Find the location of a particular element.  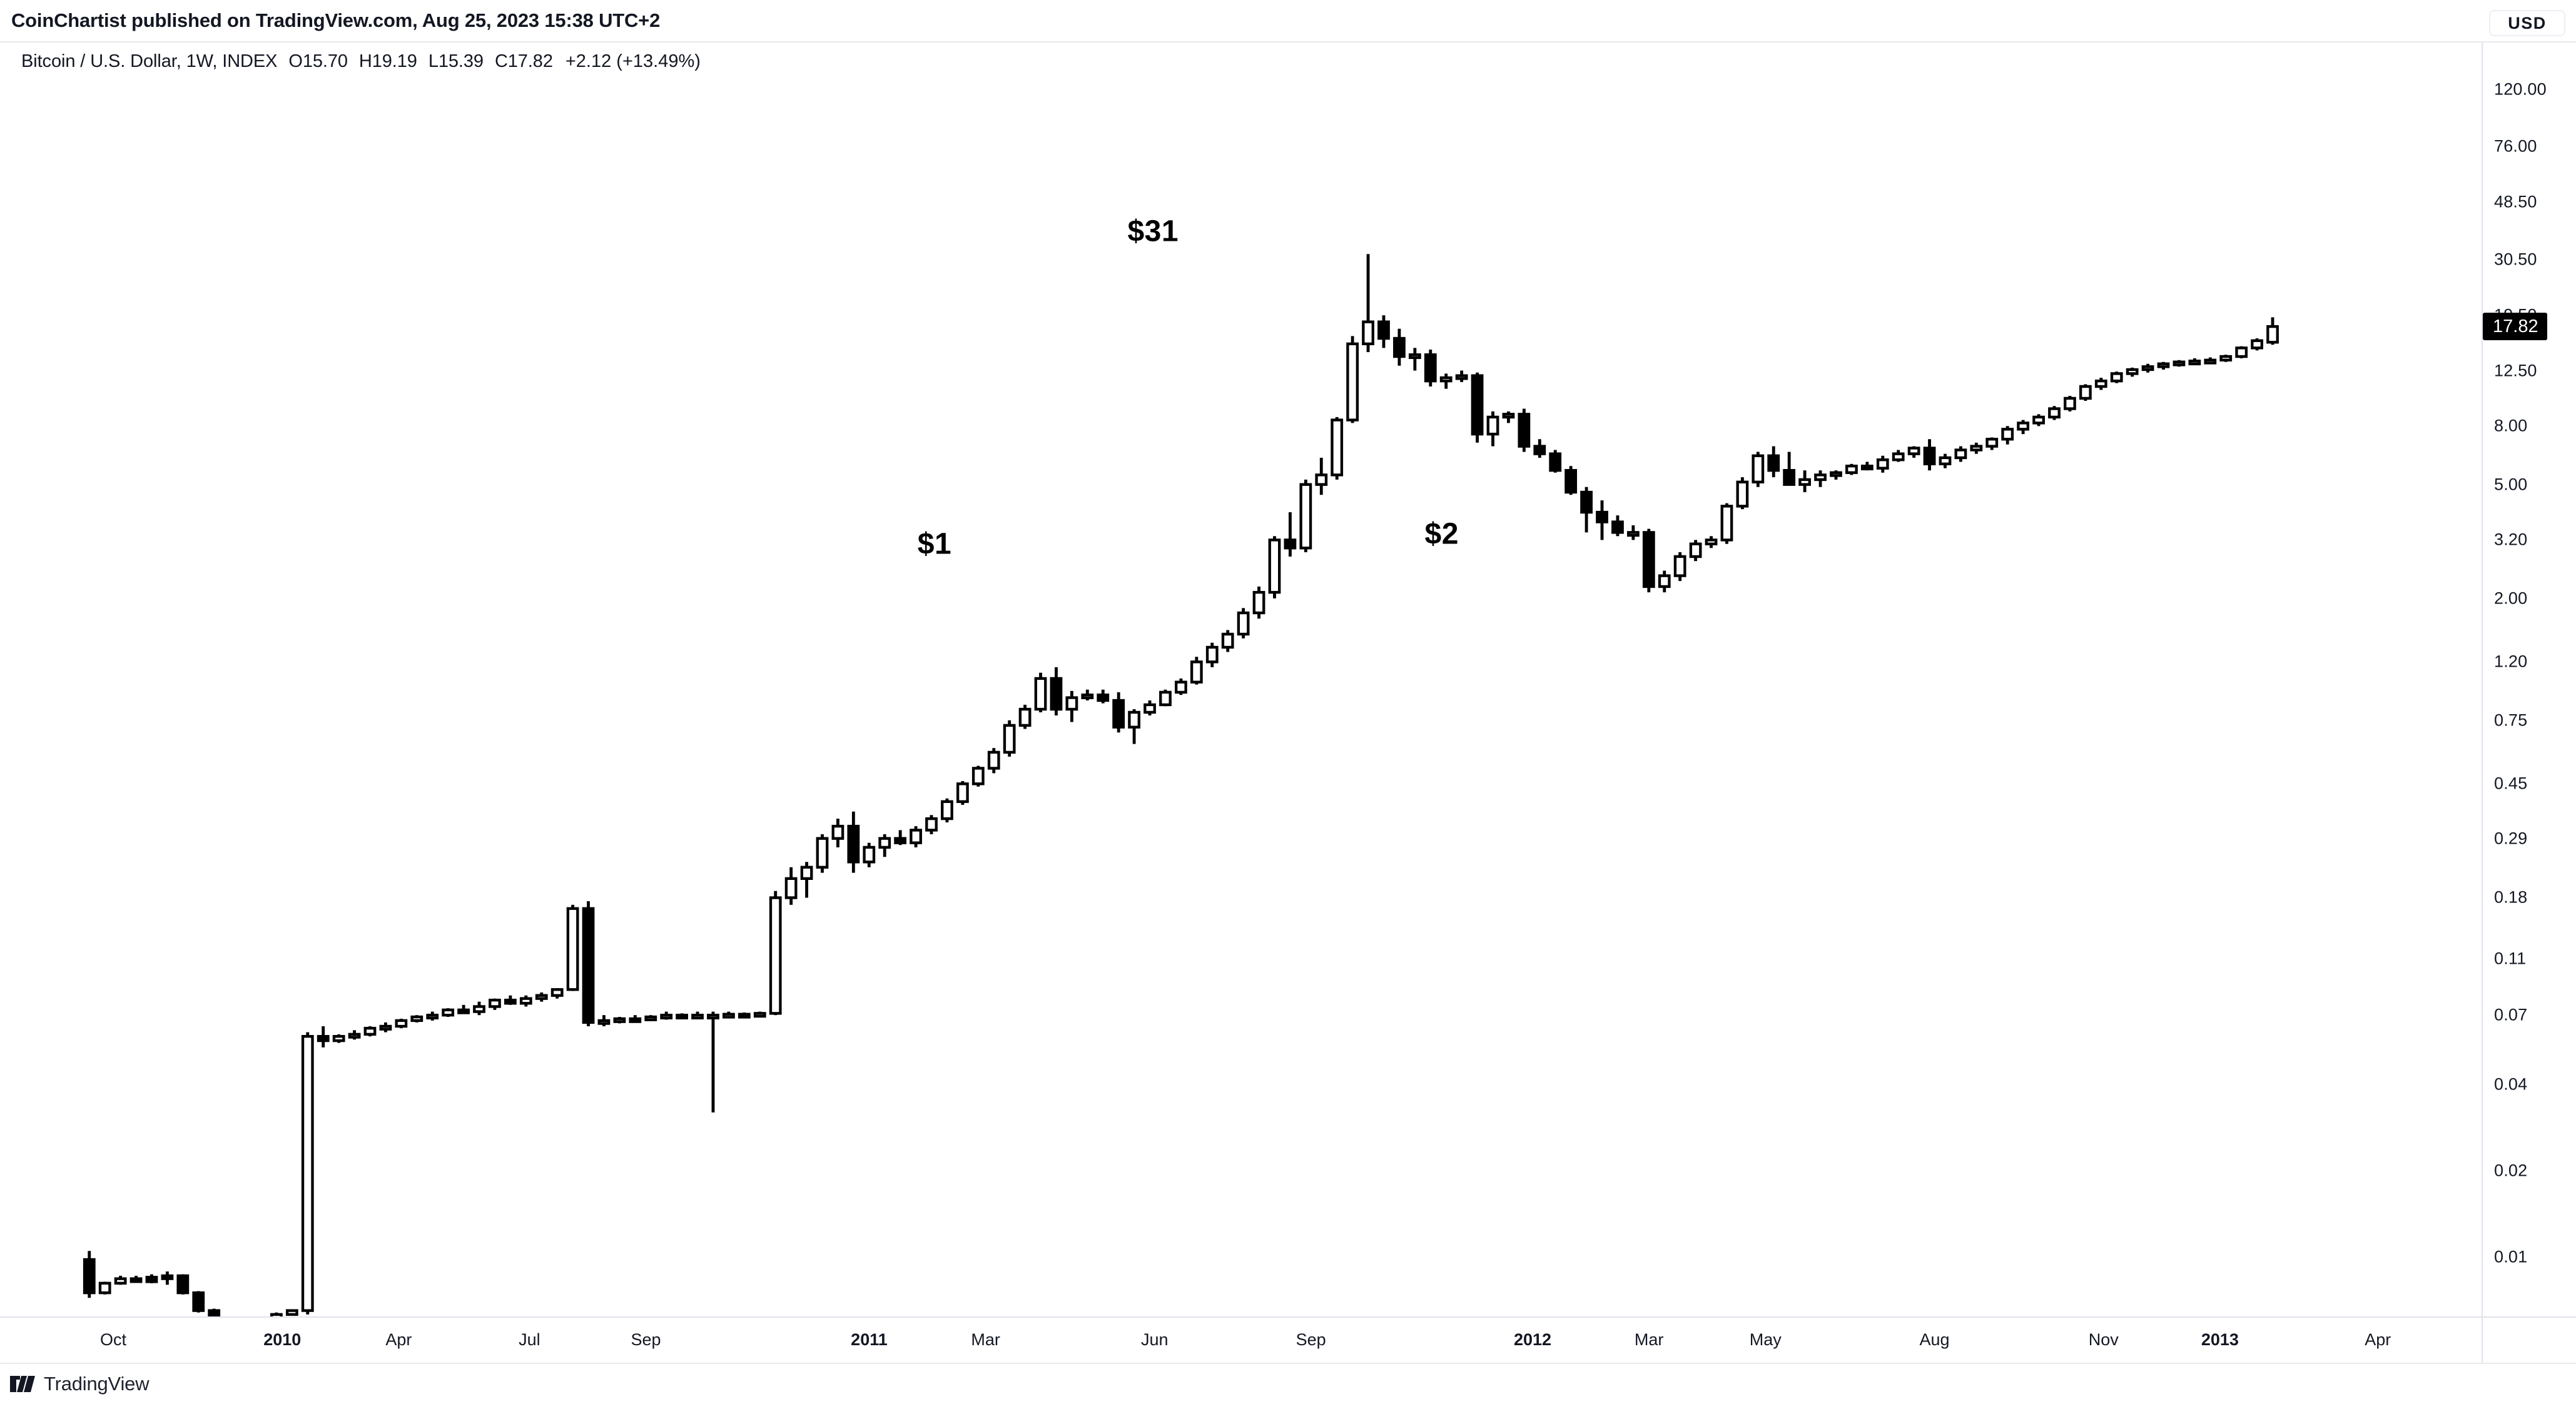

price-annotation: $2 is located at coordinates (1442, 534).